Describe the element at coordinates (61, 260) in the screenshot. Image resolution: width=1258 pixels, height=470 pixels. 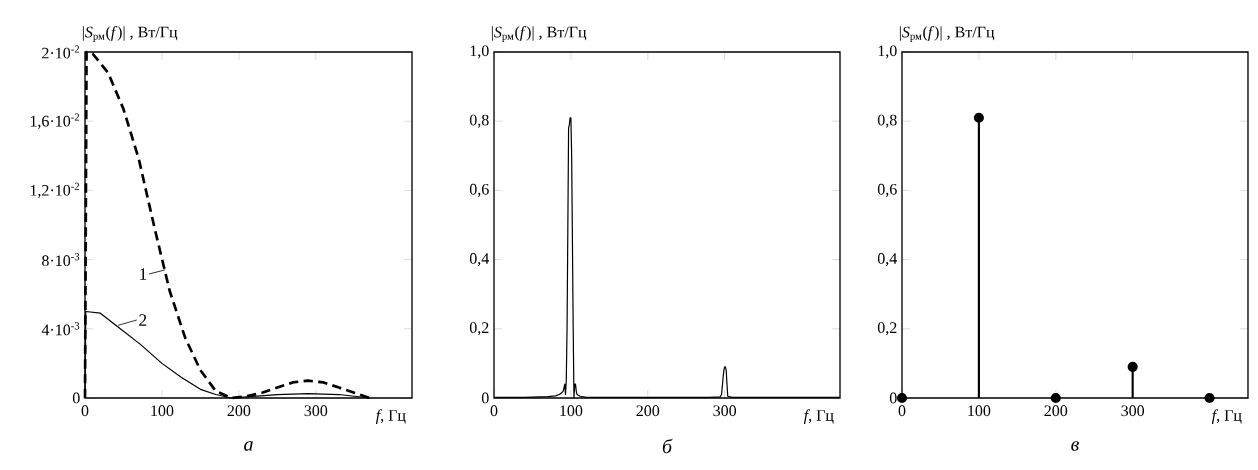
I see `y-tick-label: 8·10$^{-3}$` at that location.